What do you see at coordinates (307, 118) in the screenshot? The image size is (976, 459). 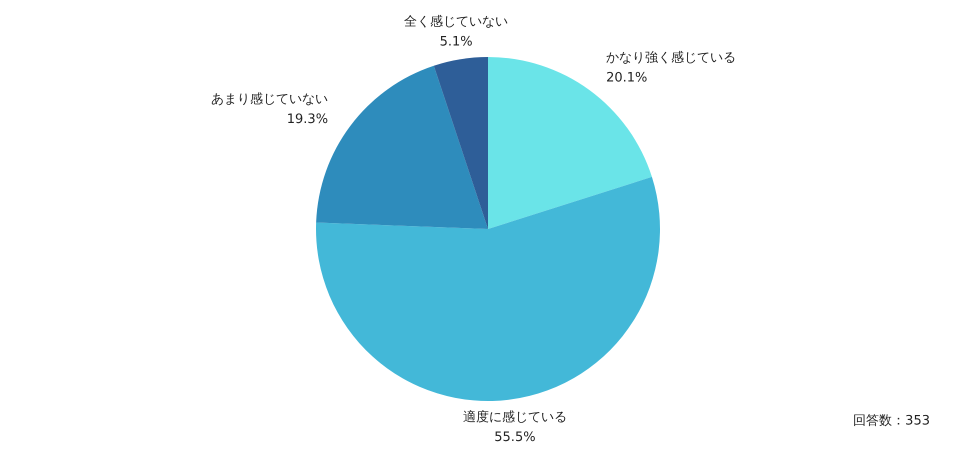 I see `data-label: 19.3%` at bounding box center [307, 118].